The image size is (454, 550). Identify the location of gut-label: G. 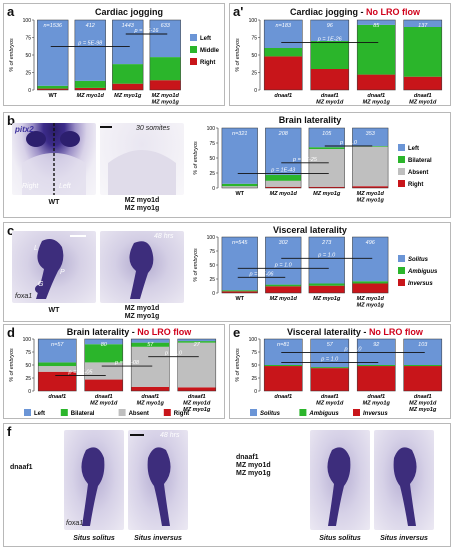
(41, 284).